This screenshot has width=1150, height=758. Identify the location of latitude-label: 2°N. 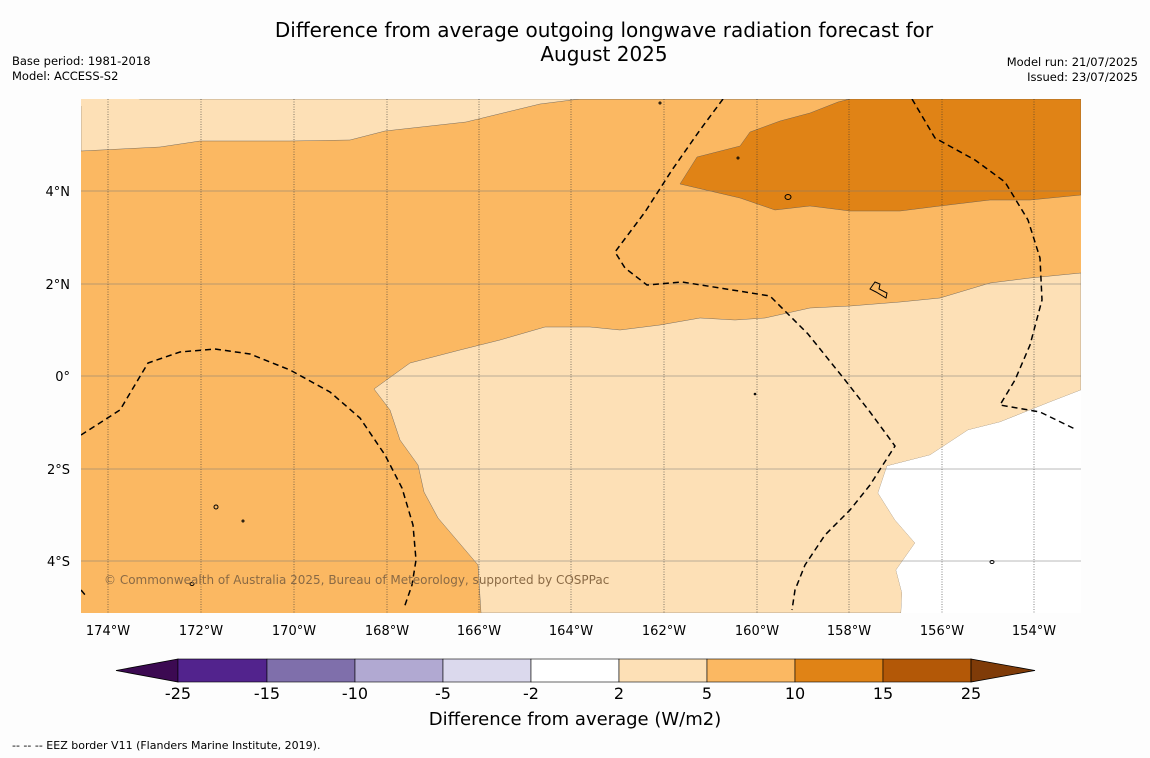
(58, 285).